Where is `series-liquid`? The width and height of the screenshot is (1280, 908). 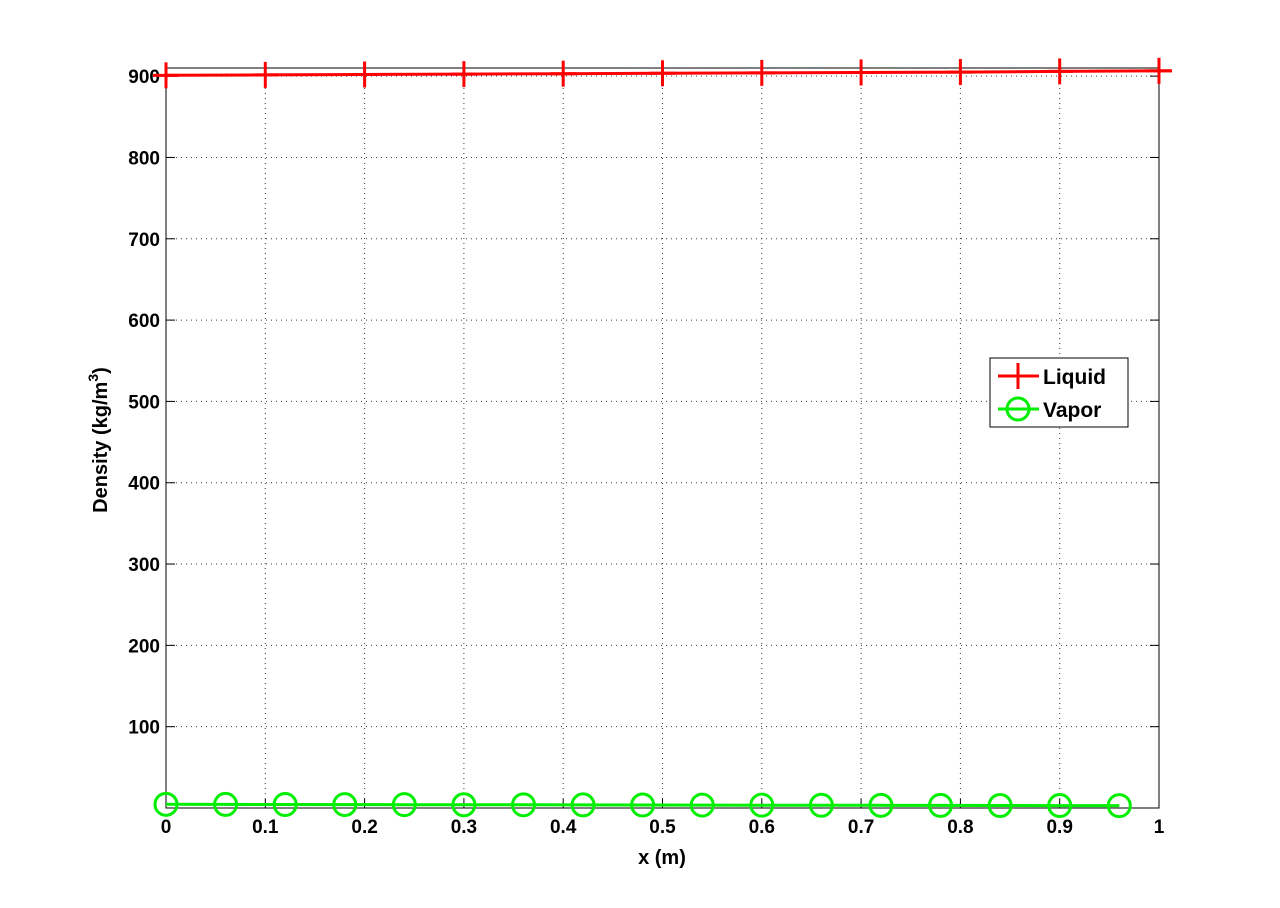 series-liquid is located at coordinates (662, 73).